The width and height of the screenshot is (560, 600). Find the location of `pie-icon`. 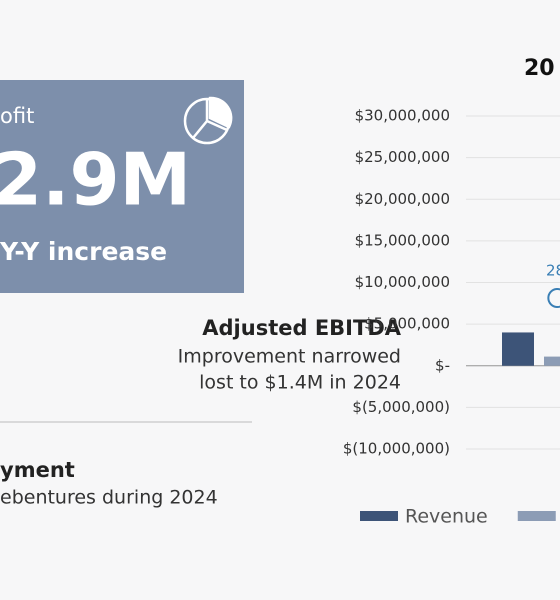

pie-icon is located at coordinates (208, 120).